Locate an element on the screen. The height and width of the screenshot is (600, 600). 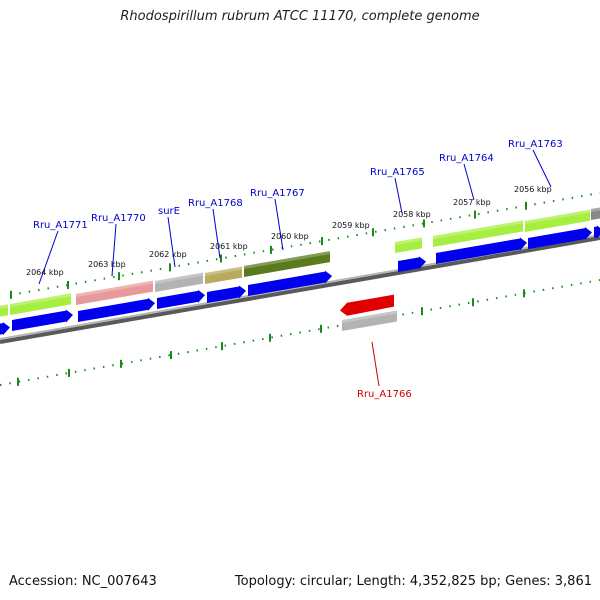
reverse-block is located at coordinates (369, 320).